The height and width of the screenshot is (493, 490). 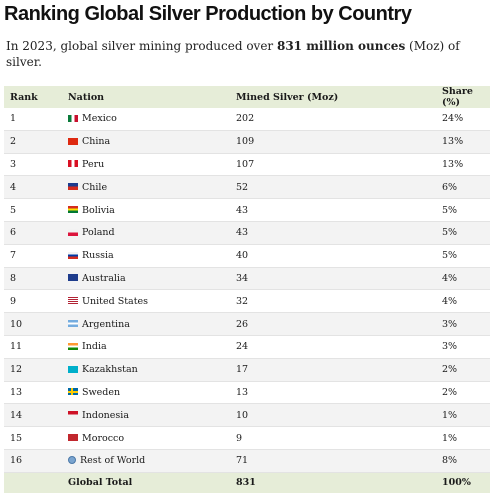 I want to click on mined-silver-cell: 13, so click(x=339, y=393).